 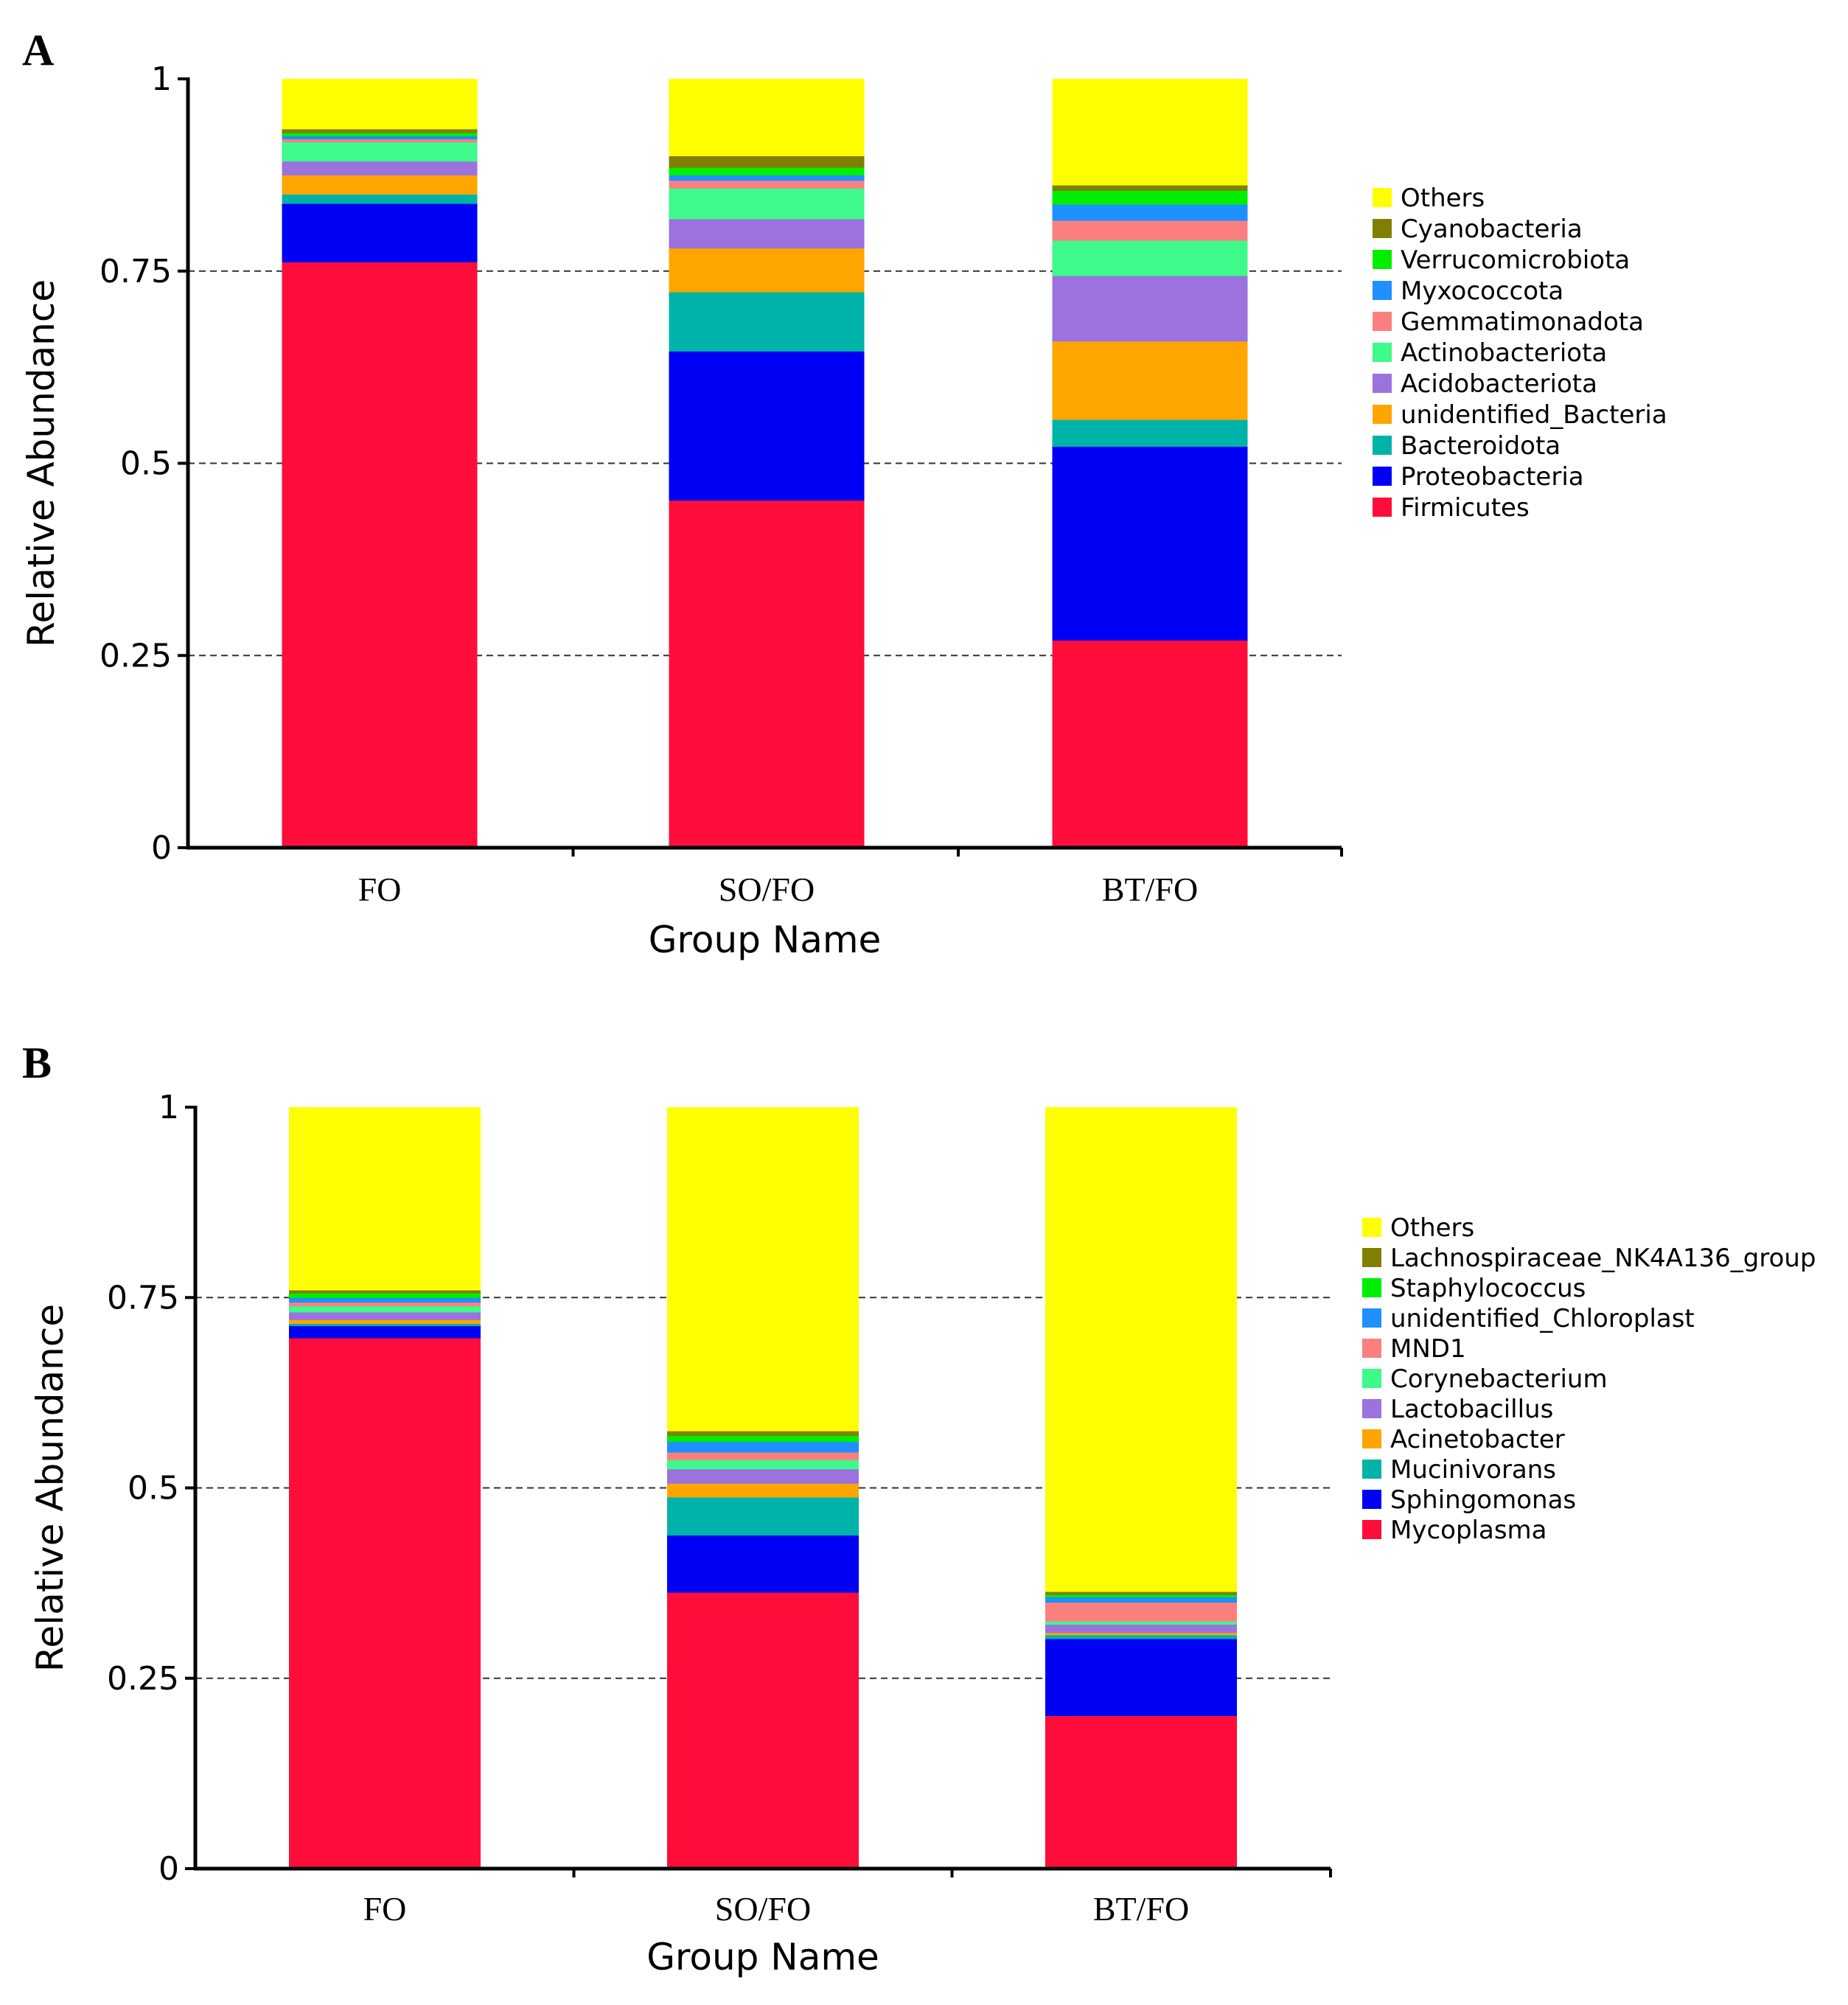 I want to click on legend-label: Mycoplasma, so click(x=1469, y=1530).